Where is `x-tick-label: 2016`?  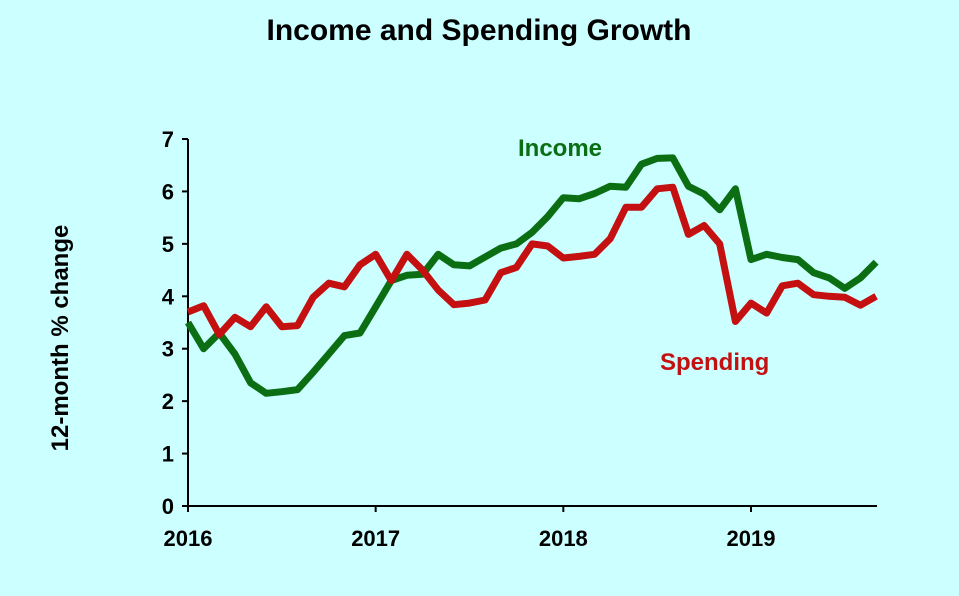
x-tick-label: 2016 is located at coordinates (188, 538).